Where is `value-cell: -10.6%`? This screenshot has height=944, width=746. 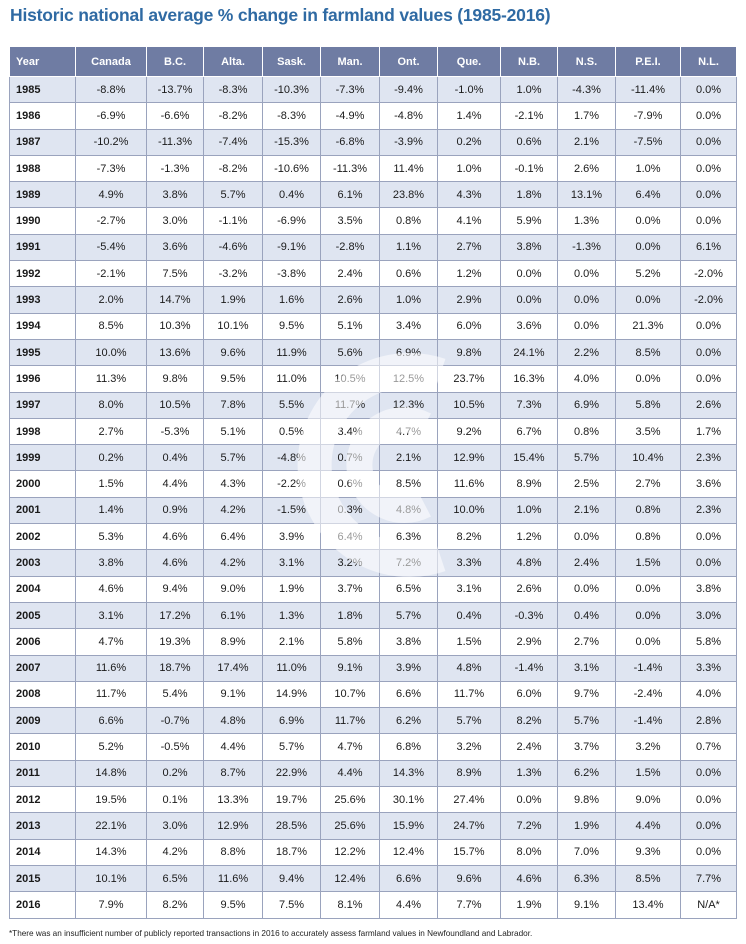
value-cell: -10.6% is located at coordinates (291, 168).